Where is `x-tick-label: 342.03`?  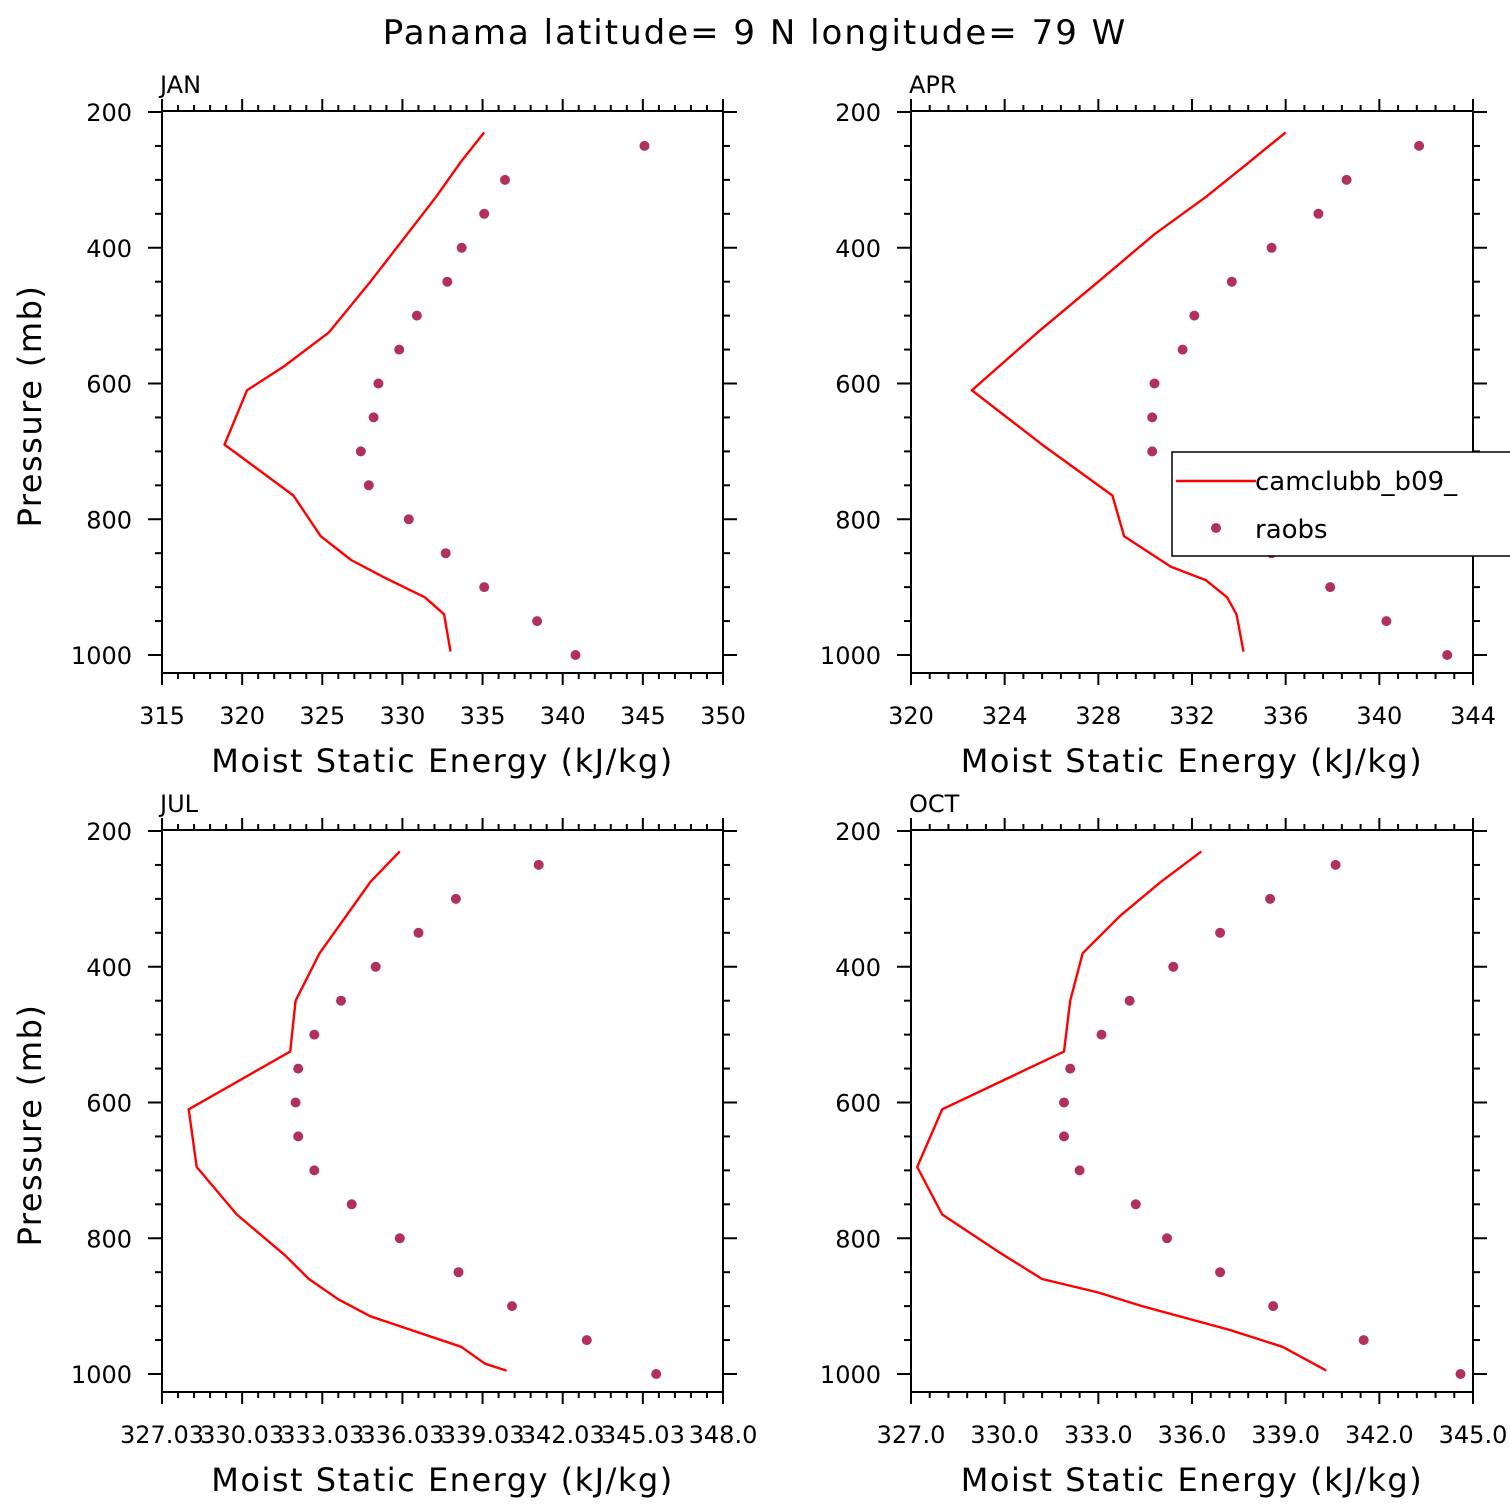 x-tick-label: 342.03 is located at coordinates (563, 1435).